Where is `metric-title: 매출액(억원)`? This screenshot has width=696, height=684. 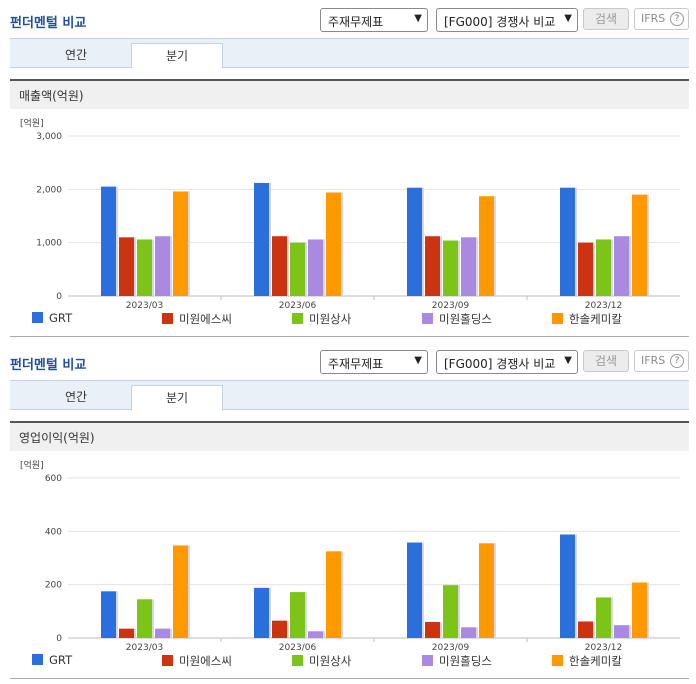 metric-title: 매출액(억원) is located at coordinates (349, 94).